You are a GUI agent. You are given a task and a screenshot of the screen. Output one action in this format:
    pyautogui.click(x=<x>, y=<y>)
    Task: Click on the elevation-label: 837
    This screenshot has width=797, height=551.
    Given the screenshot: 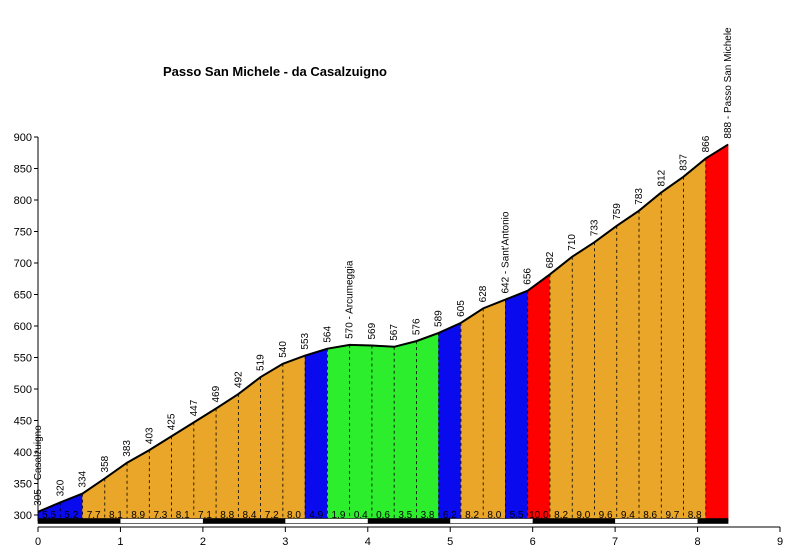 What is the action you would take?
    pyautogui.click(x=684, y=162)
    